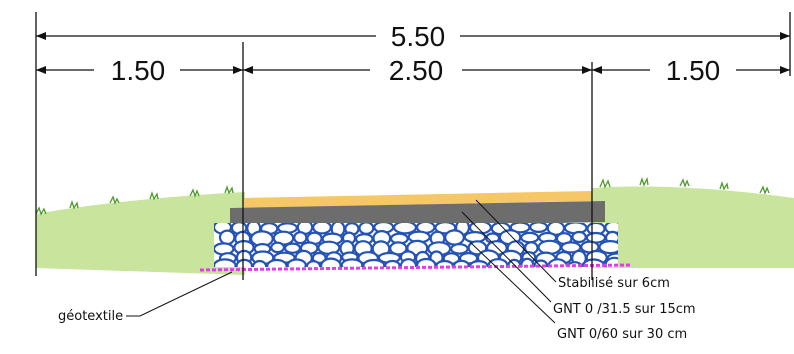 The width and height of the screenshot is (794, 354). I want to click on label-subbase-layer: GNT 0/60 sur 30 cm, so click(622, 334).